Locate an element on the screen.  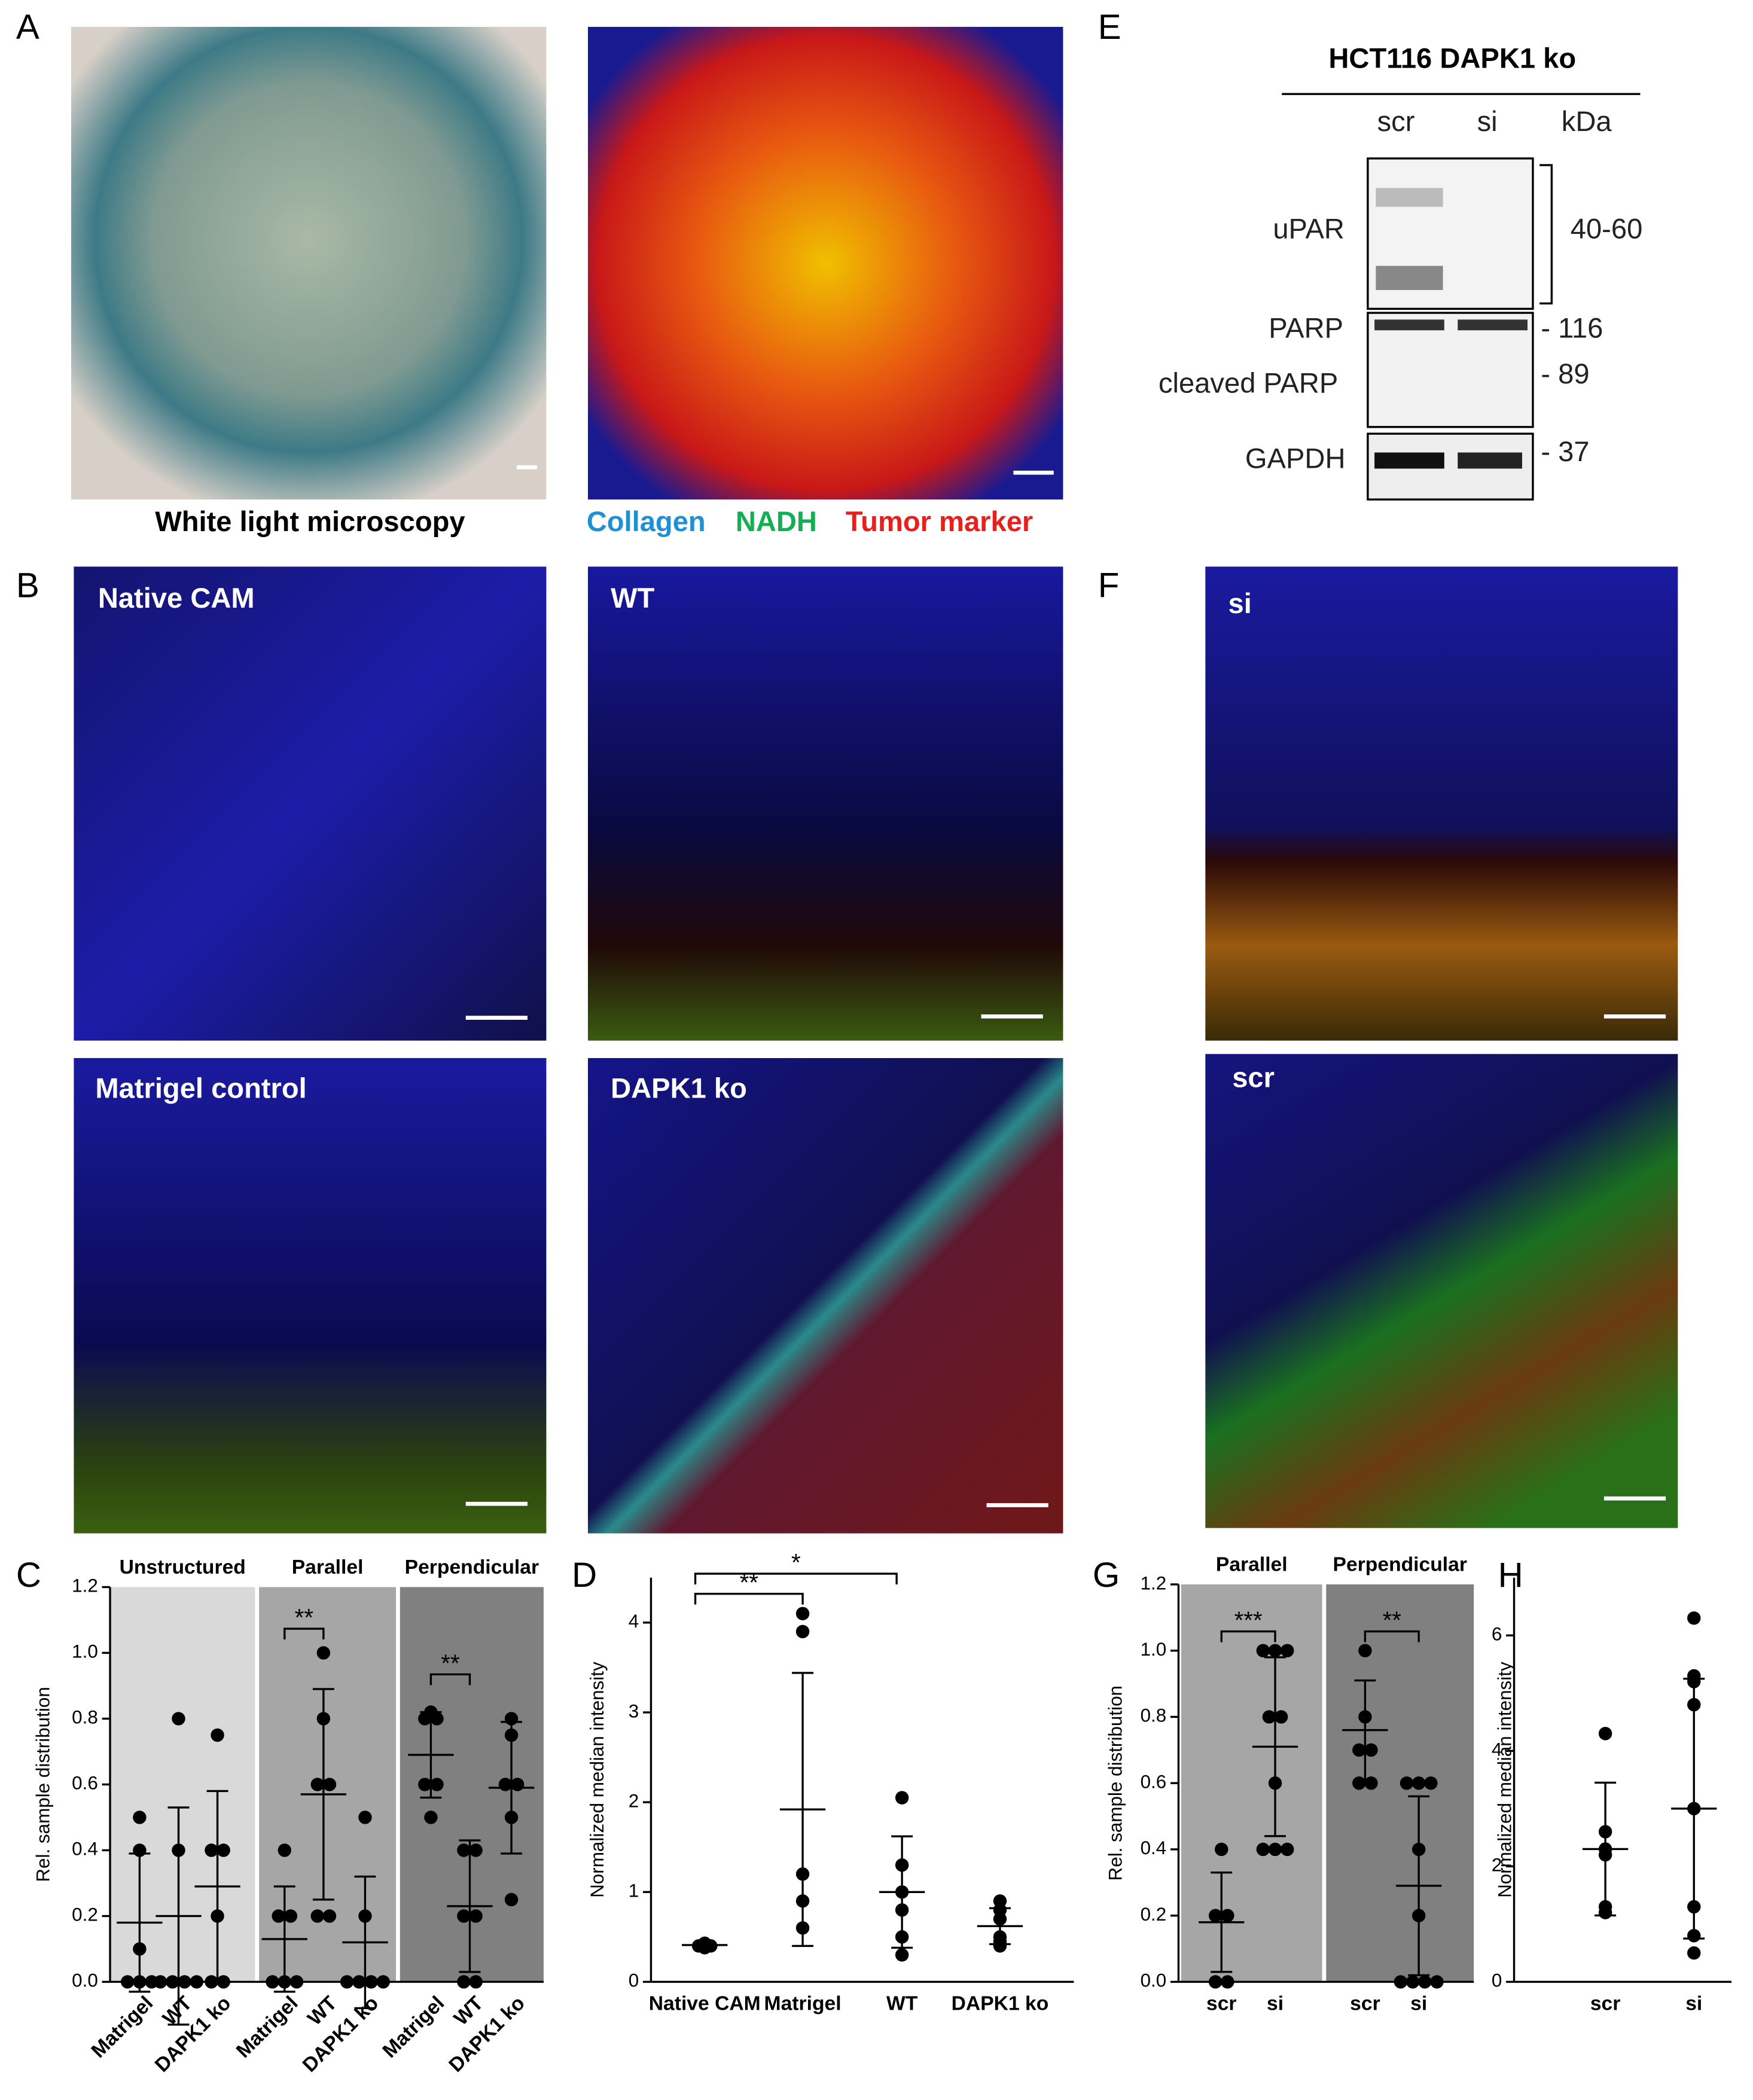
caption: White light microscopy is located at coordinates (310, 521).